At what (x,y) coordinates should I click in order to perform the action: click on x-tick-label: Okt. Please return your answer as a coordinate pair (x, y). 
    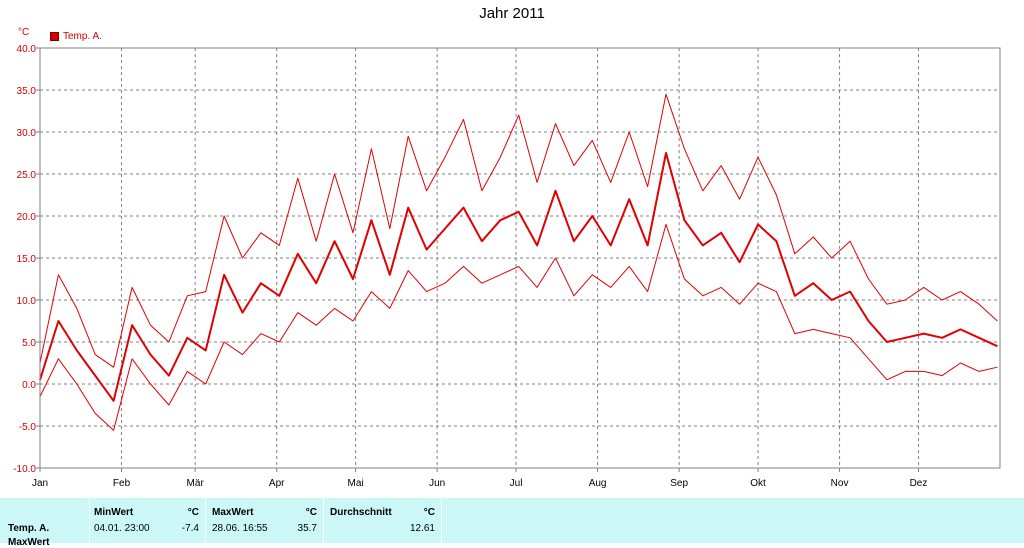
    Looking at the image, I should click on (758, 483).